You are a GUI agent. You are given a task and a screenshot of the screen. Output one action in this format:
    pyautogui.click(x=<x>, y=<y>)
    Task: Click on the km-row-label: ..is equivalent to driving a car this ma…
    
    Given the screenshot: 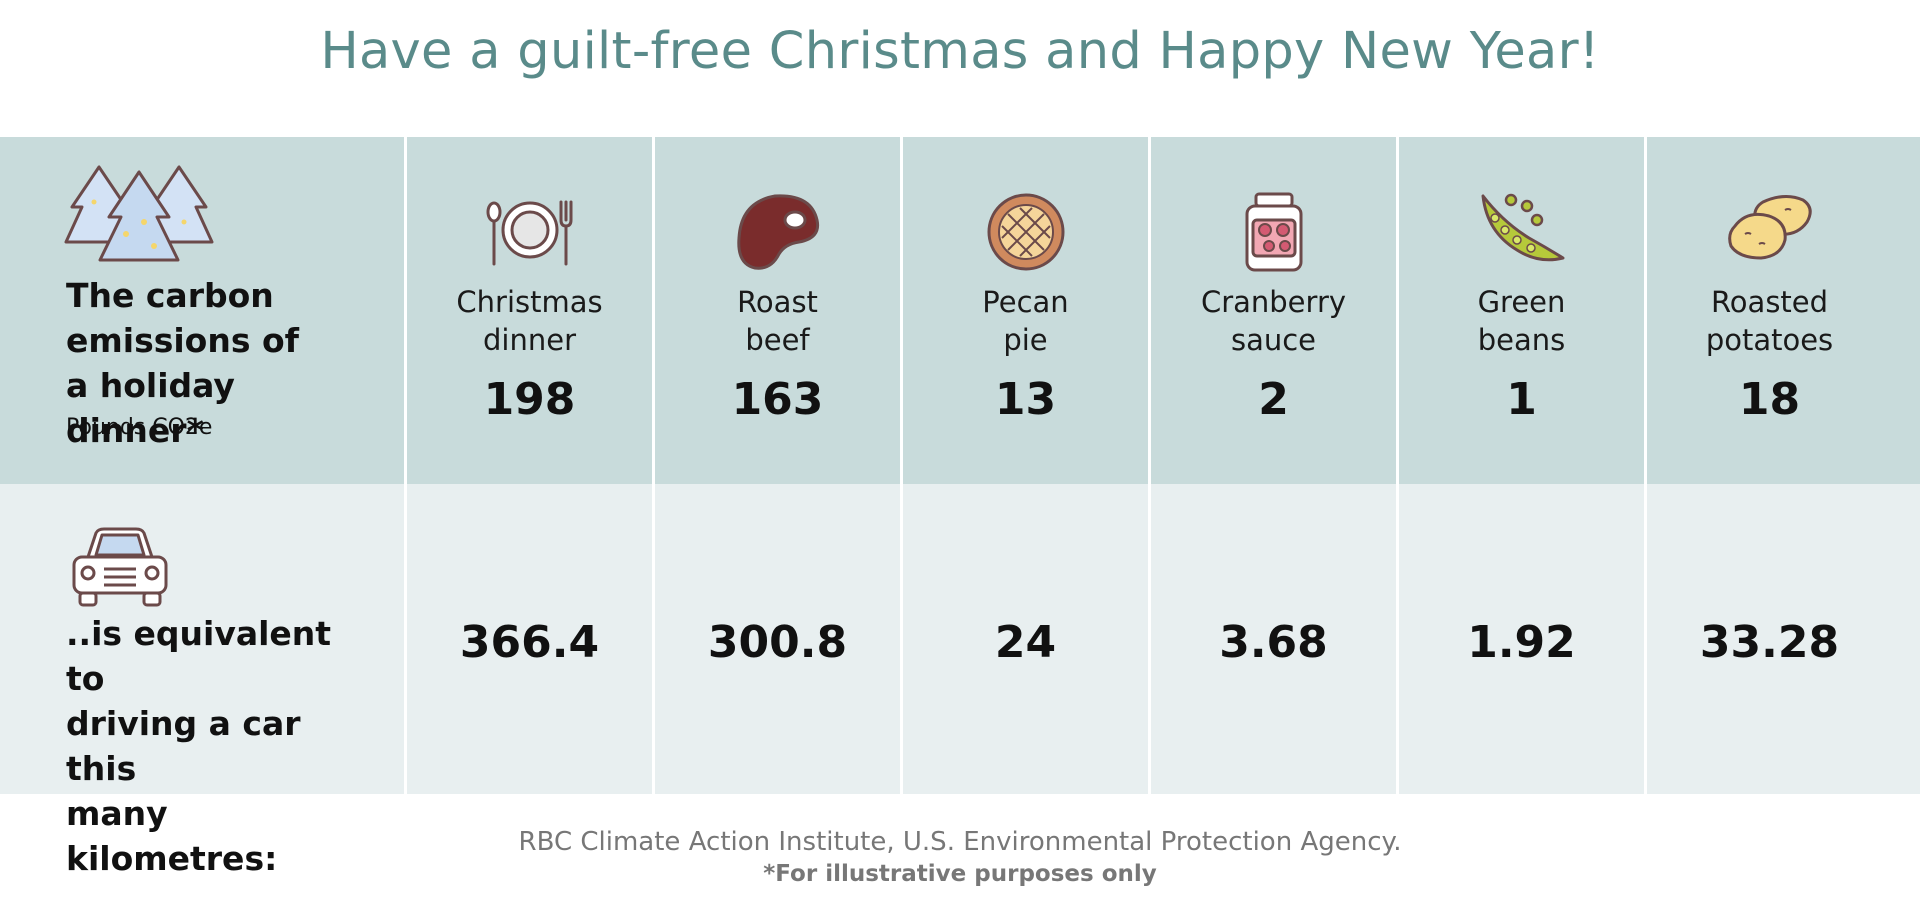 What is the action you would take?
    pyautogui.click(x=216, y=746)
    